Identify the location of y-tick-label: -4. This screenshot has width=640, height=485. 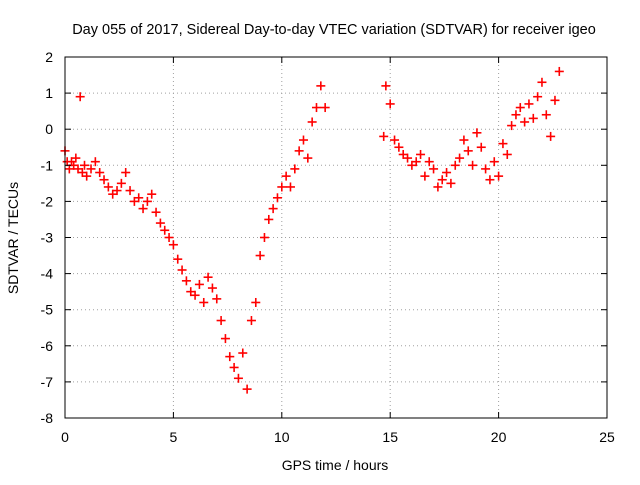
(47, 274).